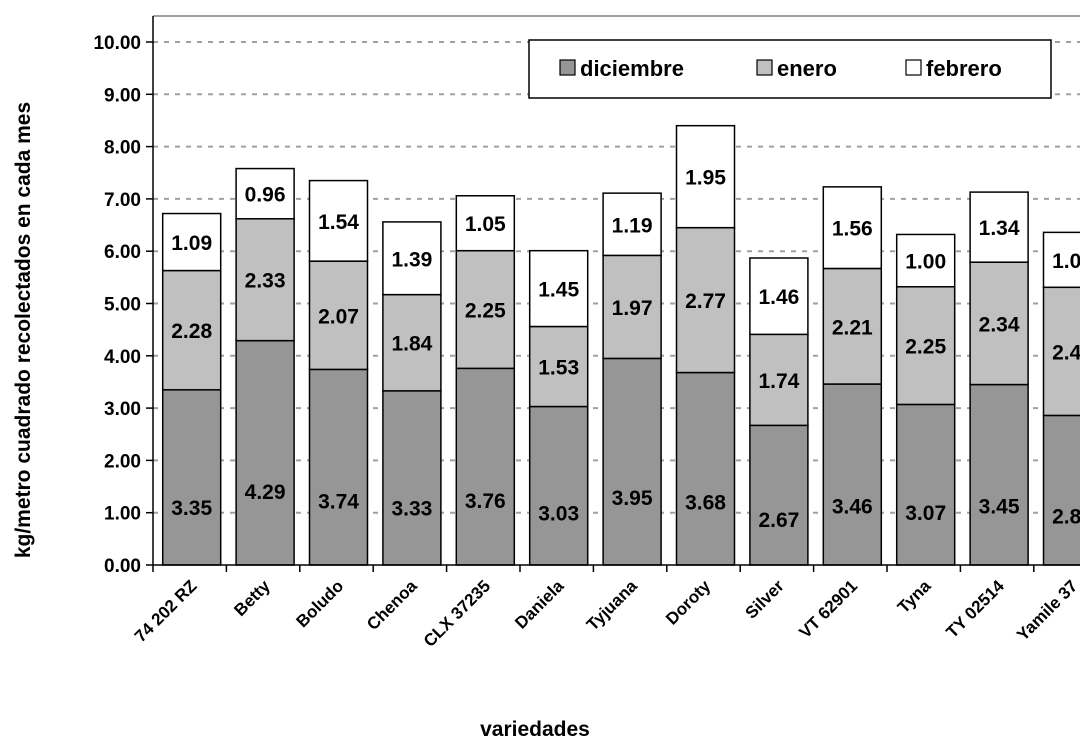  I want to click on data-label-enero: 1.84, so click(411, 344).